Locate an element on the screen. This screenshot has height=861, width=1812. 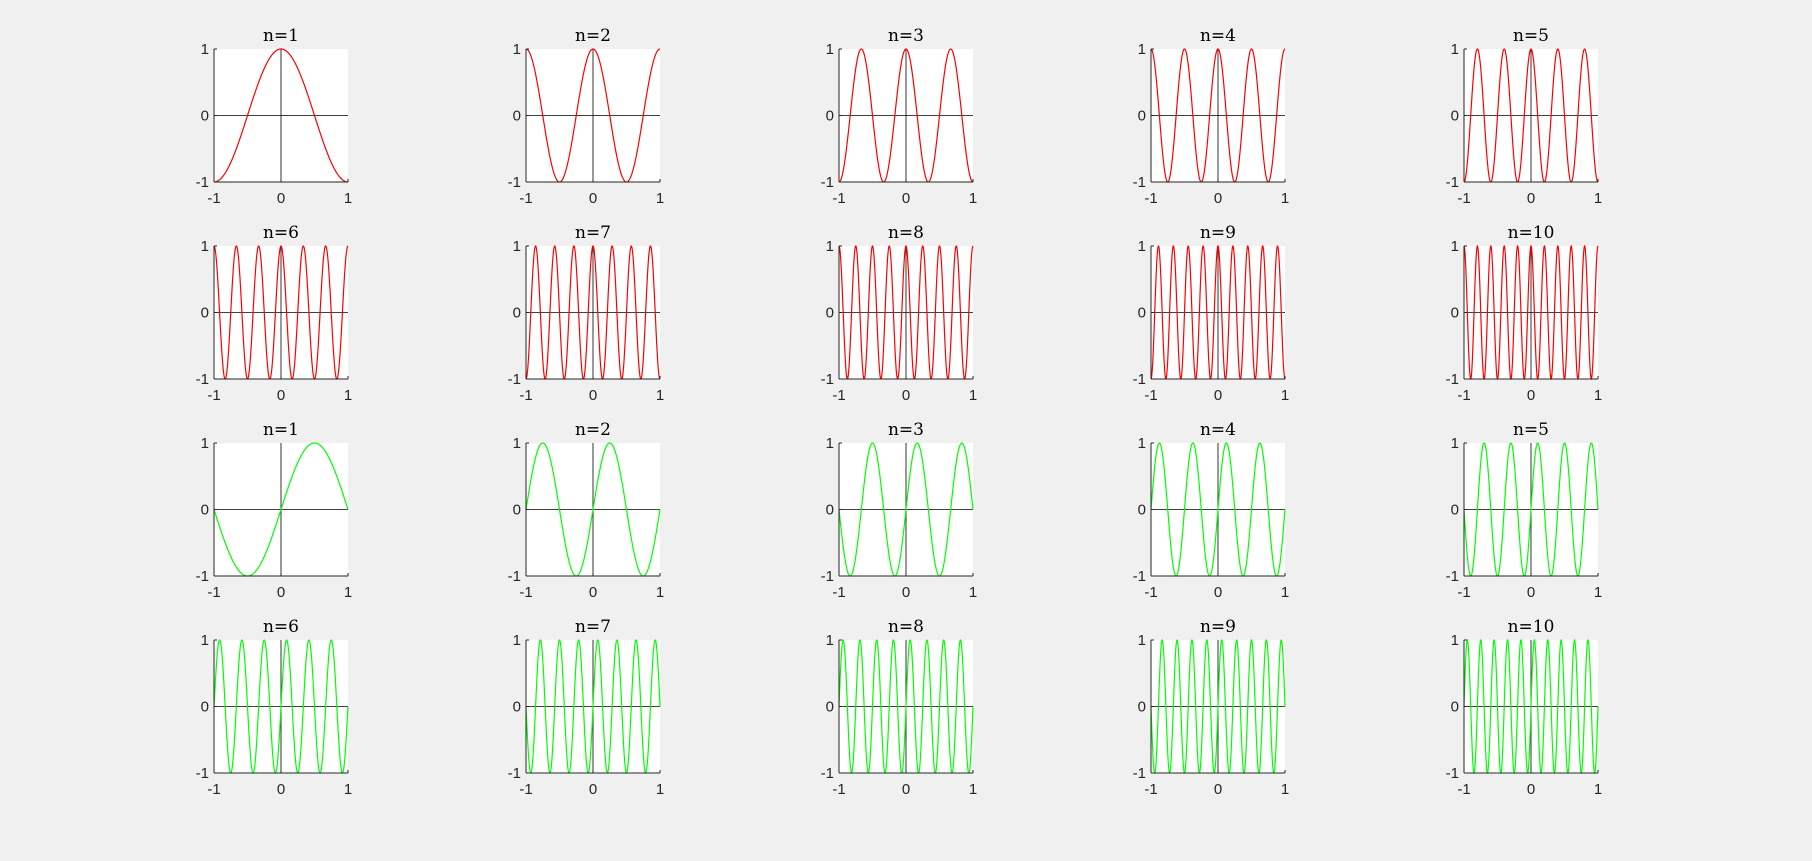
subplot-4-4: -1 0 1 -1 0 1 n=9 is located at coordinates (1211, 707).